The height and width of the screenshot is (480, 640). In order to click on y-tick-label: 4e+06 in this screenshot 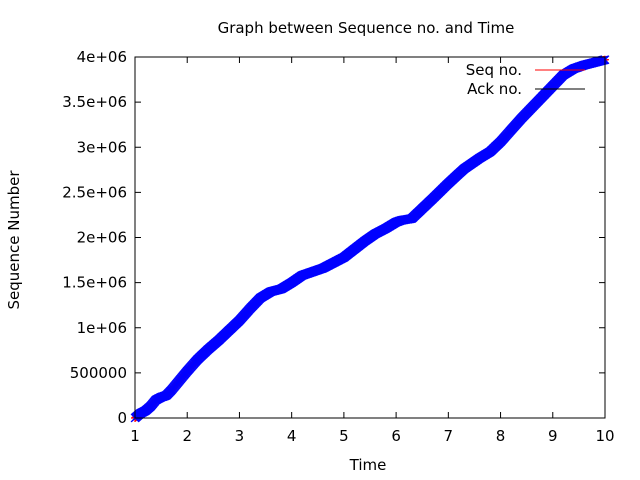, I will do `click(102, 57)`.